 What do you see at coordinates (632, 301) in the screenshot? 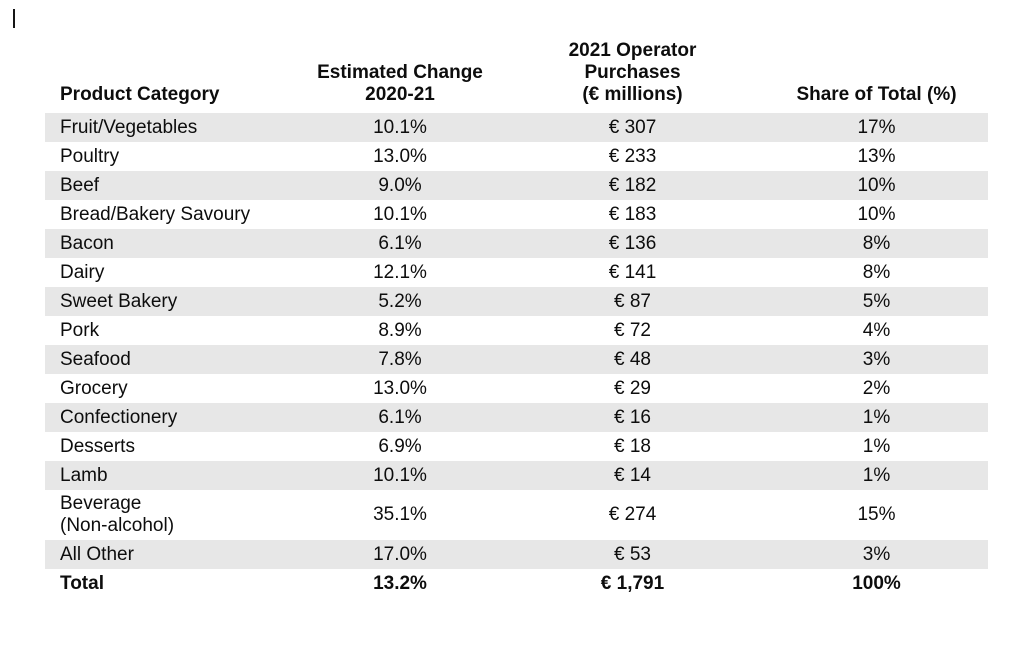
I see `purchases-cell: € 87` at bounding box center [632, 301].